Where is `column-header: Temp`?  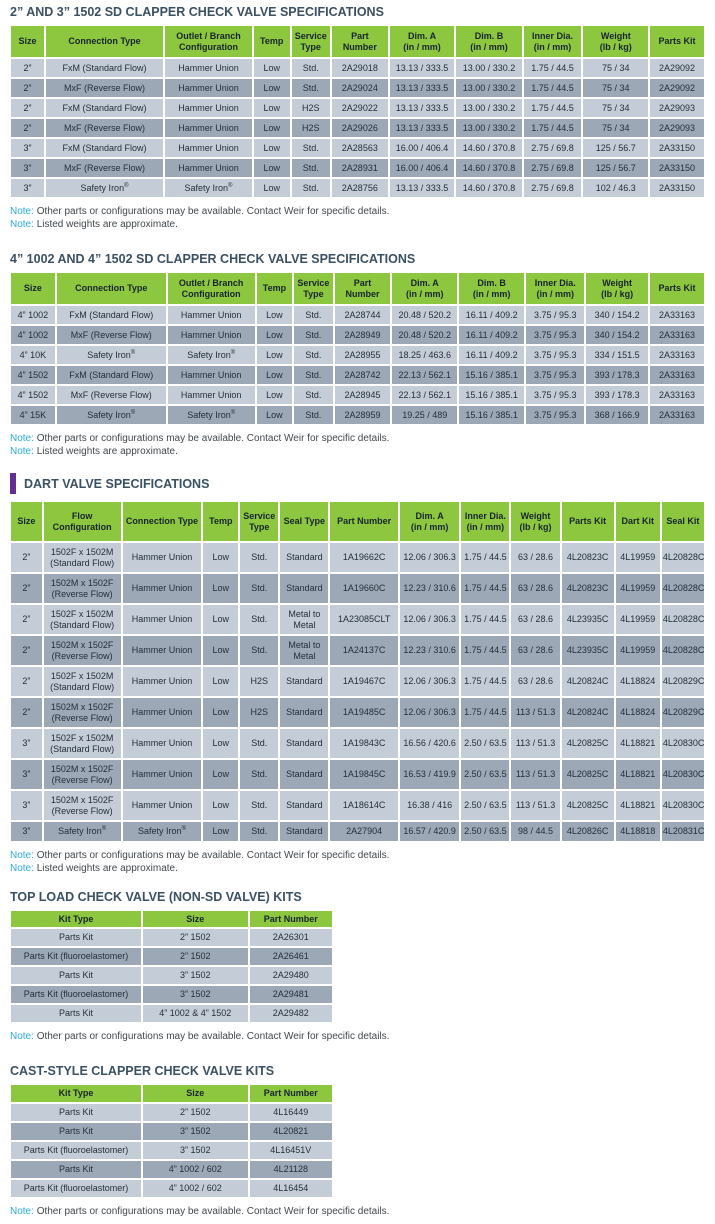 column-header: Temp is located at coordinates (271, 41).